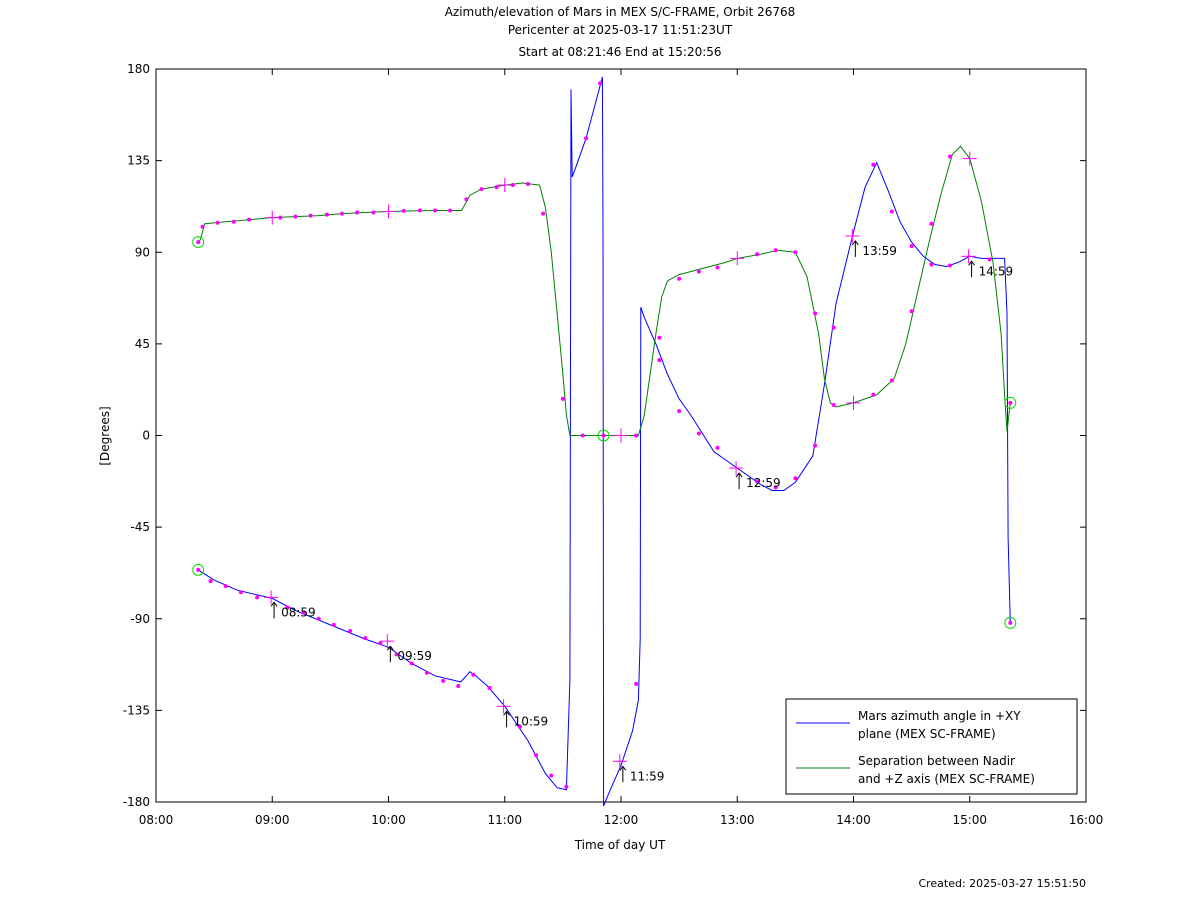  What do you see at coordinates (388, 820) in the screenshot?
I see `x-tick-label: 10:00` at bounding box center [388, 820].